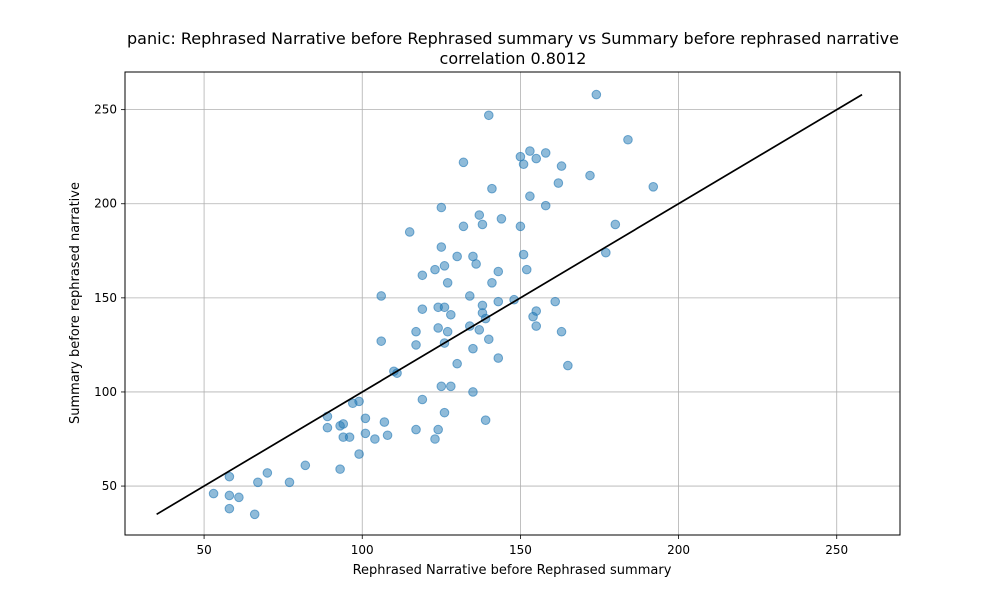 The width and height of the screenshot is (1000, 600). Describe the element at coordinates (836, 550) in the screenshot. I see `x-tick-label: 250` at that location.